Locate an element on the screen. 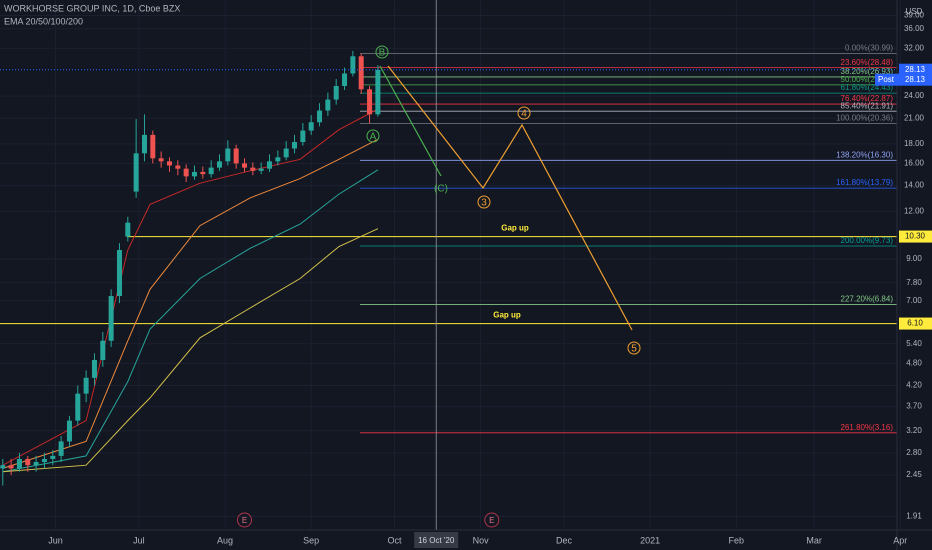 The height and width of the screenshot is (550, 932). x-tick-label: Apr is located at coordinates (900, 540).